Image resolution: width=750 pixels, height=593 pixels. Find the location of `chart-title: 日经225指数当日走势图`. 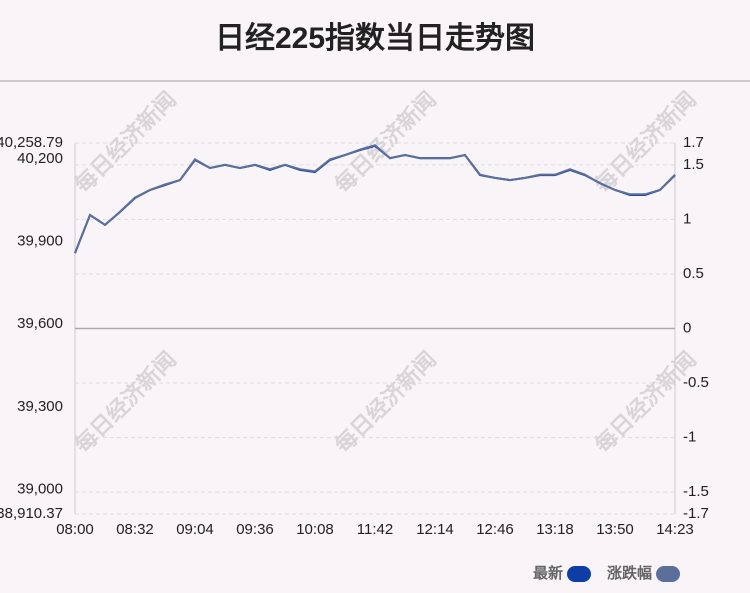

chart-title: 日经225指数当日走势图 is located at coordinates (375, 38).